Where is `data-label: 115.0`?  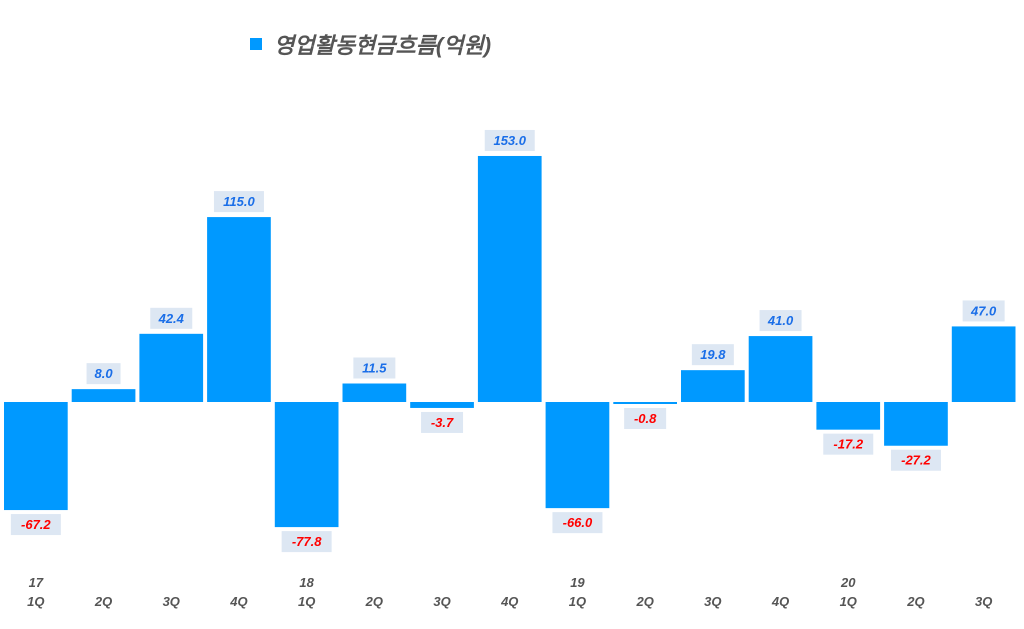 data-label: 115.0 is located at coordinates (239, 201).